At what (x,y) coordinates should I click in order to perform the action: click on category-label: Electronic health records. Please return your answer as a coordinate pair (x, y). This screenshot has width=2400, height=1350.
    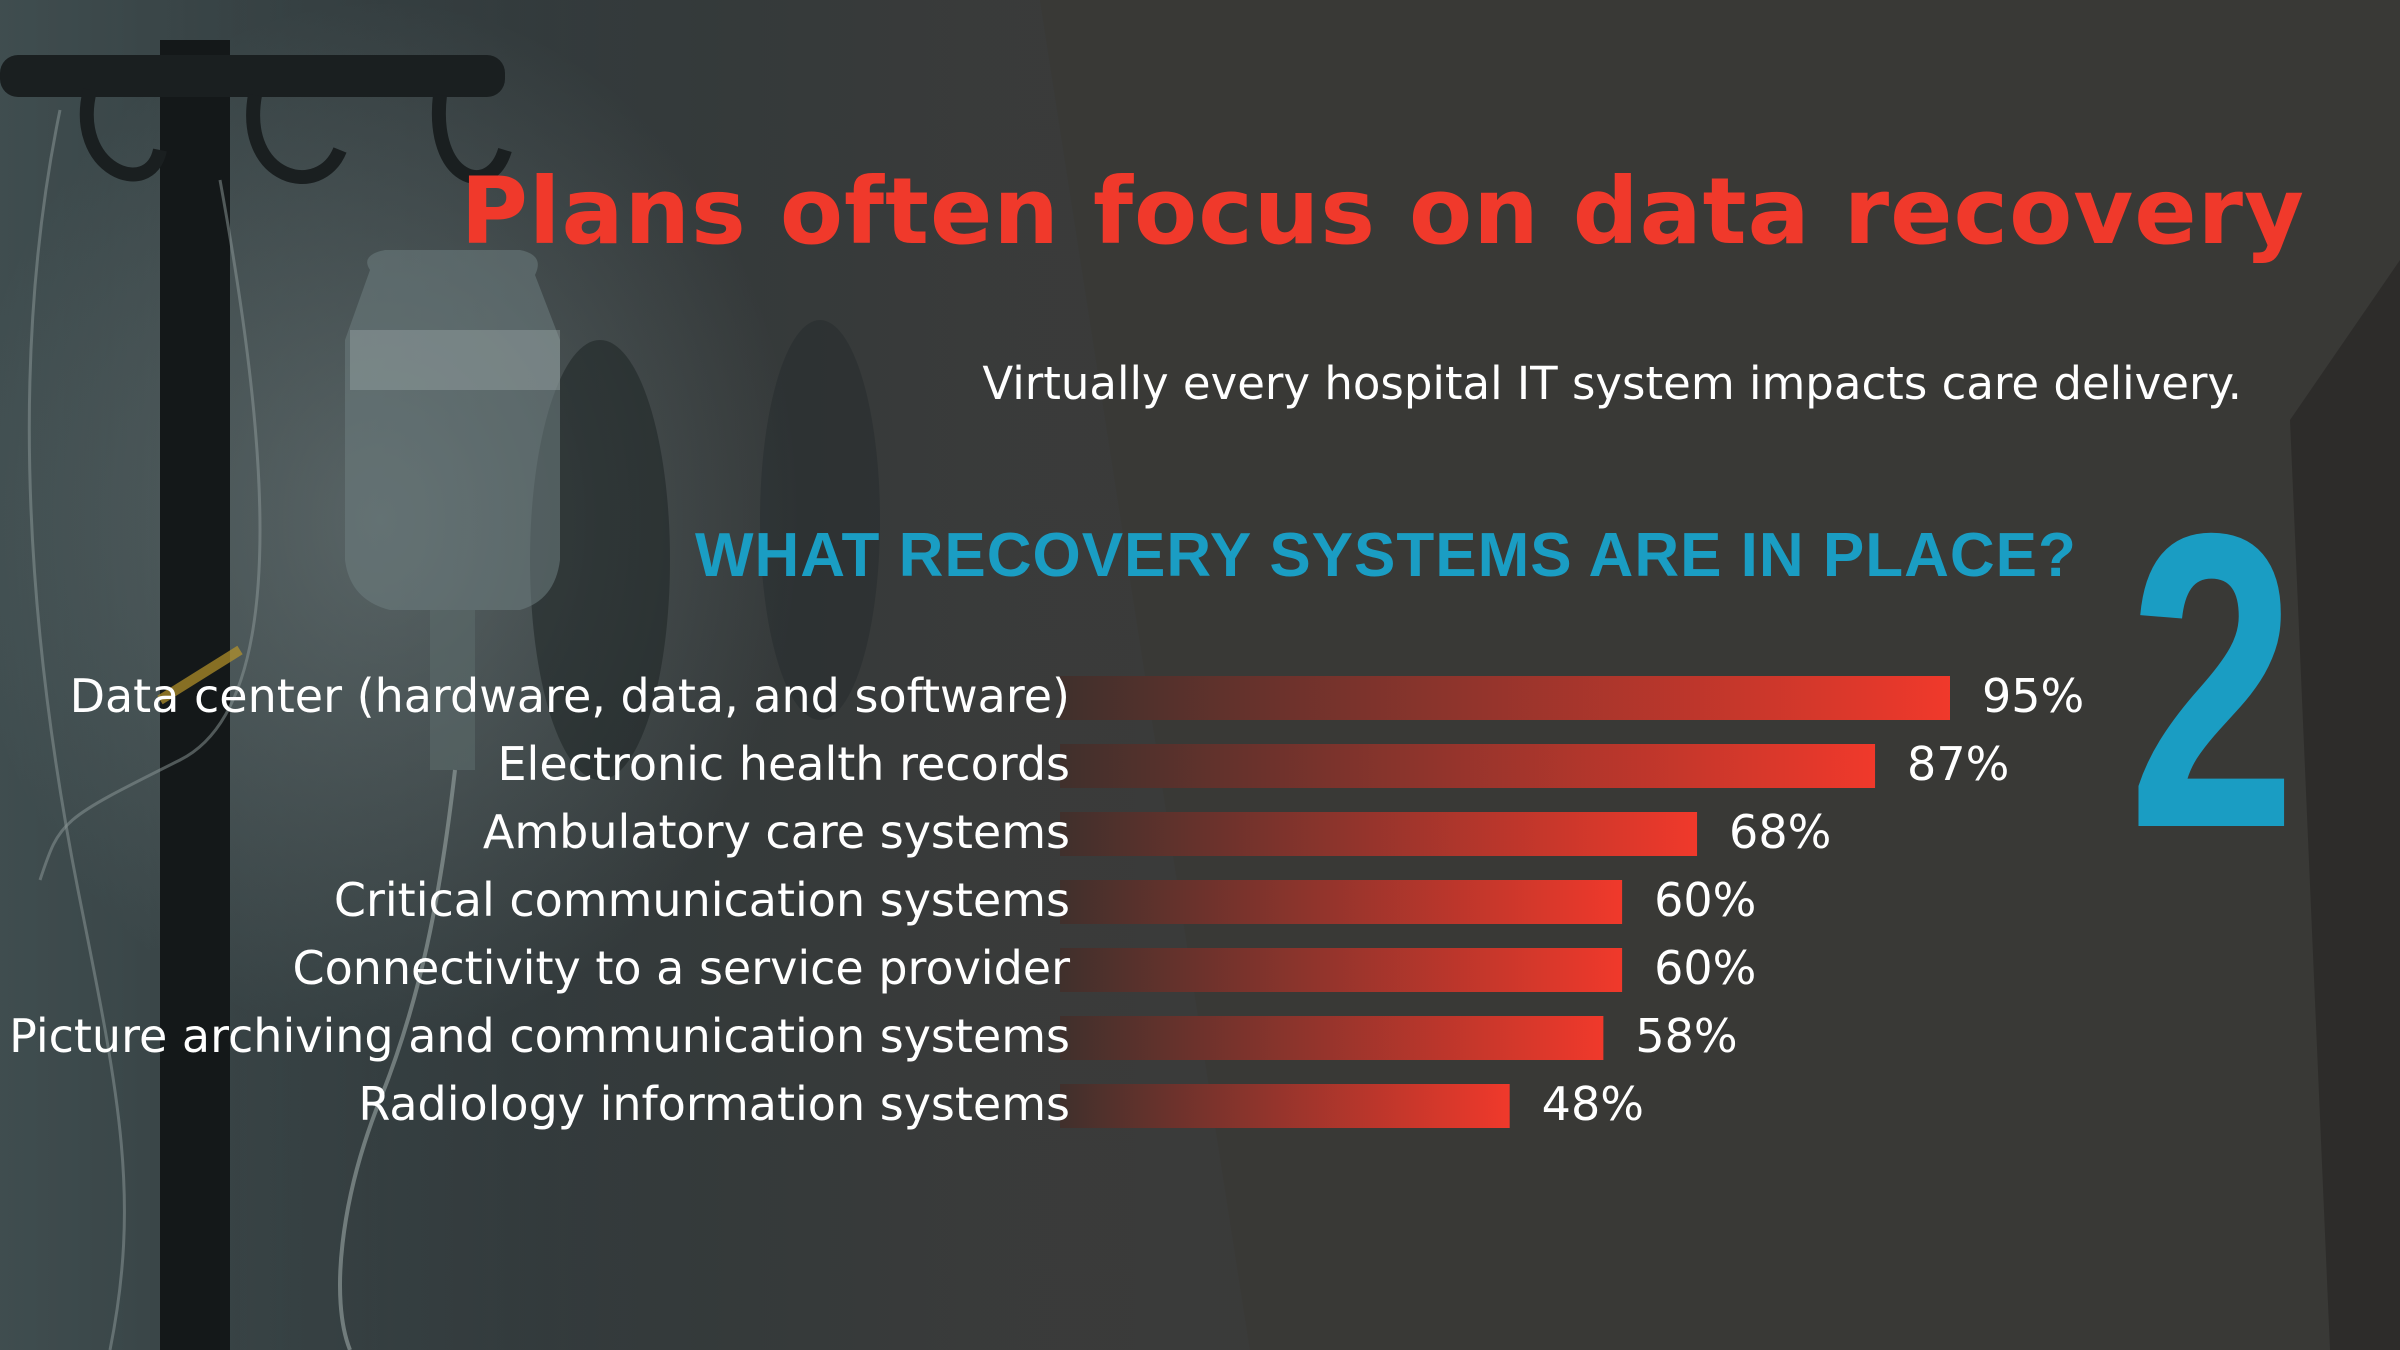
    Looking at the image, I should click on (783, 764).